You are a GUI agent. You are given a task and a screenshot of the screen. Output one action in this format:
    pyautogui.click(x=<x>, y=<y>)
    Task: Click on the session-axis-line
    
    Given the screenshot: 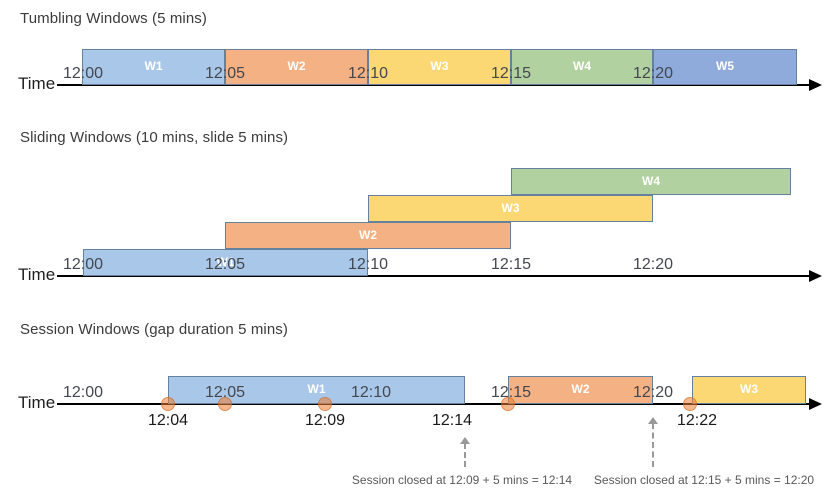 What is the action you would take?
    pyautogui.click(x=433, y=404)
    